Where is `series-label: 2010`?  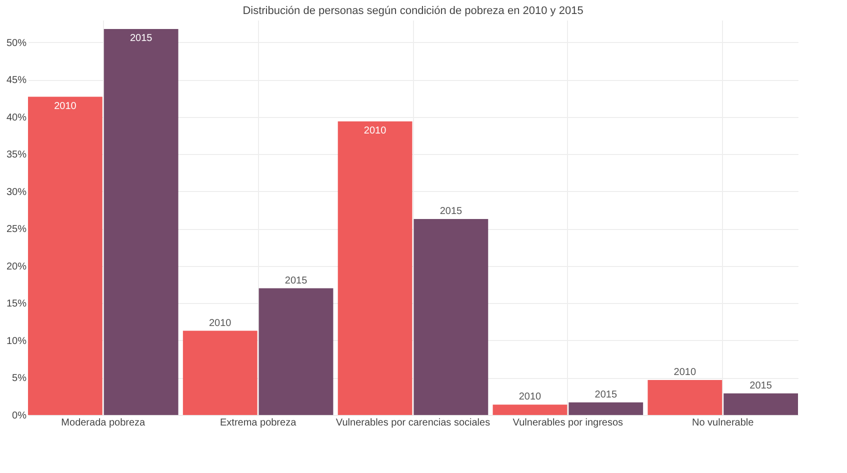 series-label: 2010 is located at coordinates (220, 323).